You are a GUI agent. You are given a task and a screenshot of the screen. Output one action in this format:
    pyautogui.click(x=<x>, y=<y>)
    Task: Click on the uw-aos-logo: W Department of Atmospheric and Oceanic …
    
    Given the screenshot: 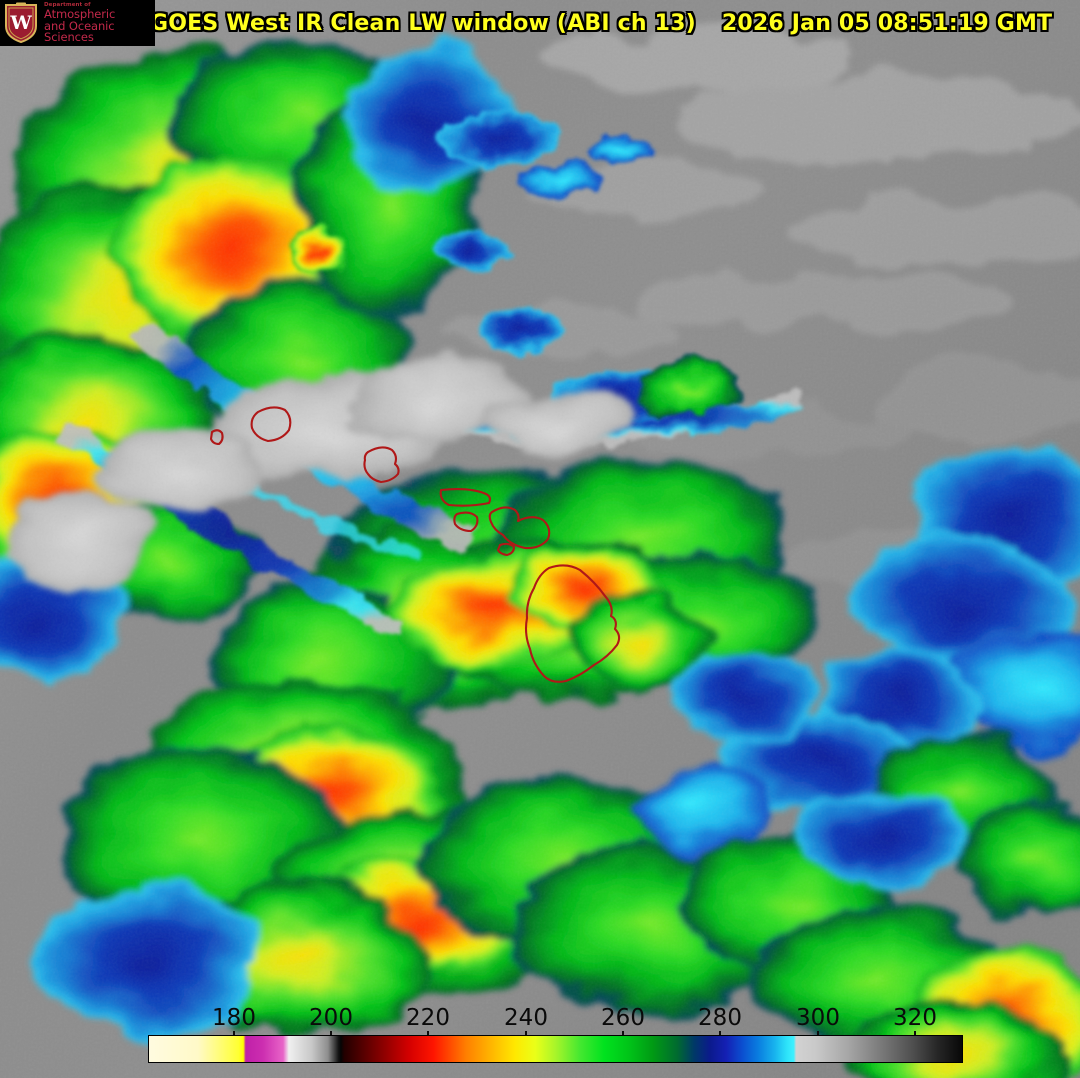 What is the action you would take?
    pyautogui.click(x=77, y=23)
    